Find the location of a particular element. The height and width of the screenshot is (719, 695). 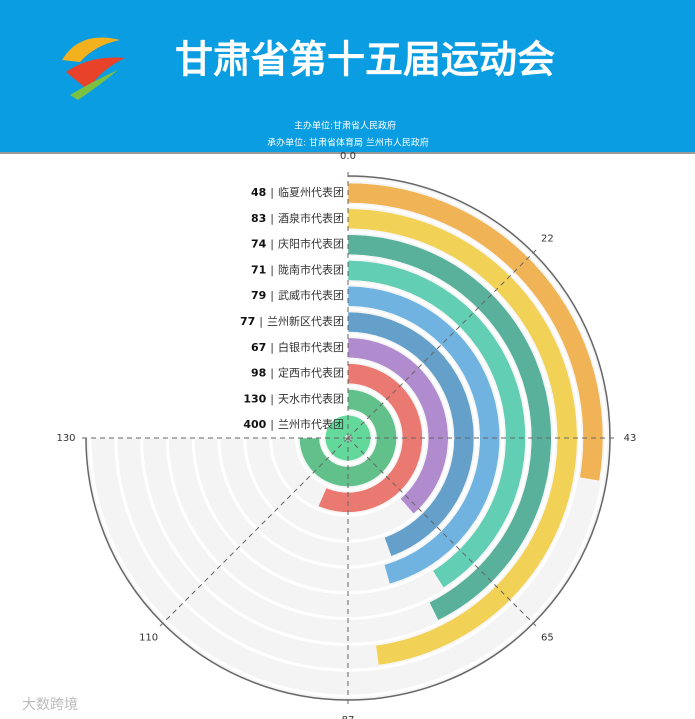

value-label: 400 is located at coordinates (254, 424).